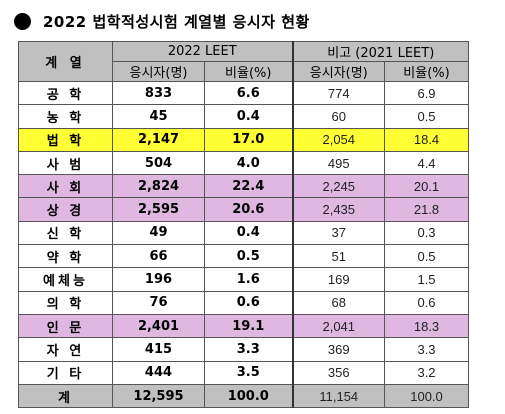 The width and height of the screenshot is (505, 414). What do you see at coordinates (338, 326) in the screenshot?
I see `row-applicants-2021: 2,041` at bounding box center [338, 326].